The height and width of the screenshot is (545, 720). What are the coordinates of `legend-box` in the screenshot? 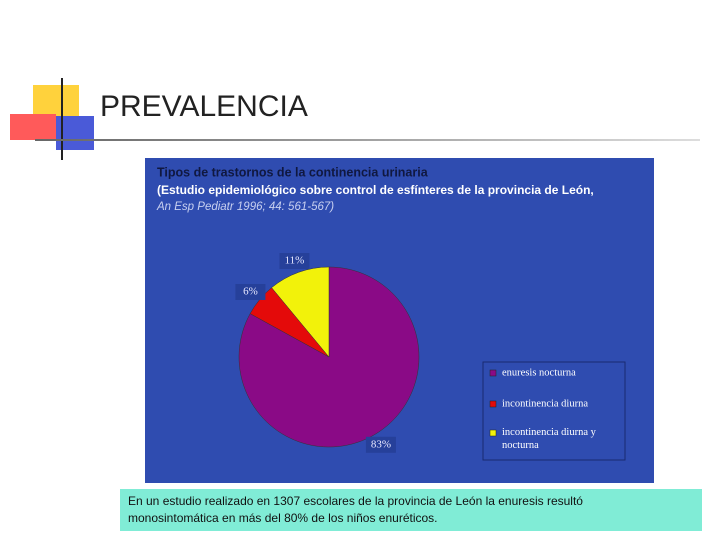 It's located at (554, 411).